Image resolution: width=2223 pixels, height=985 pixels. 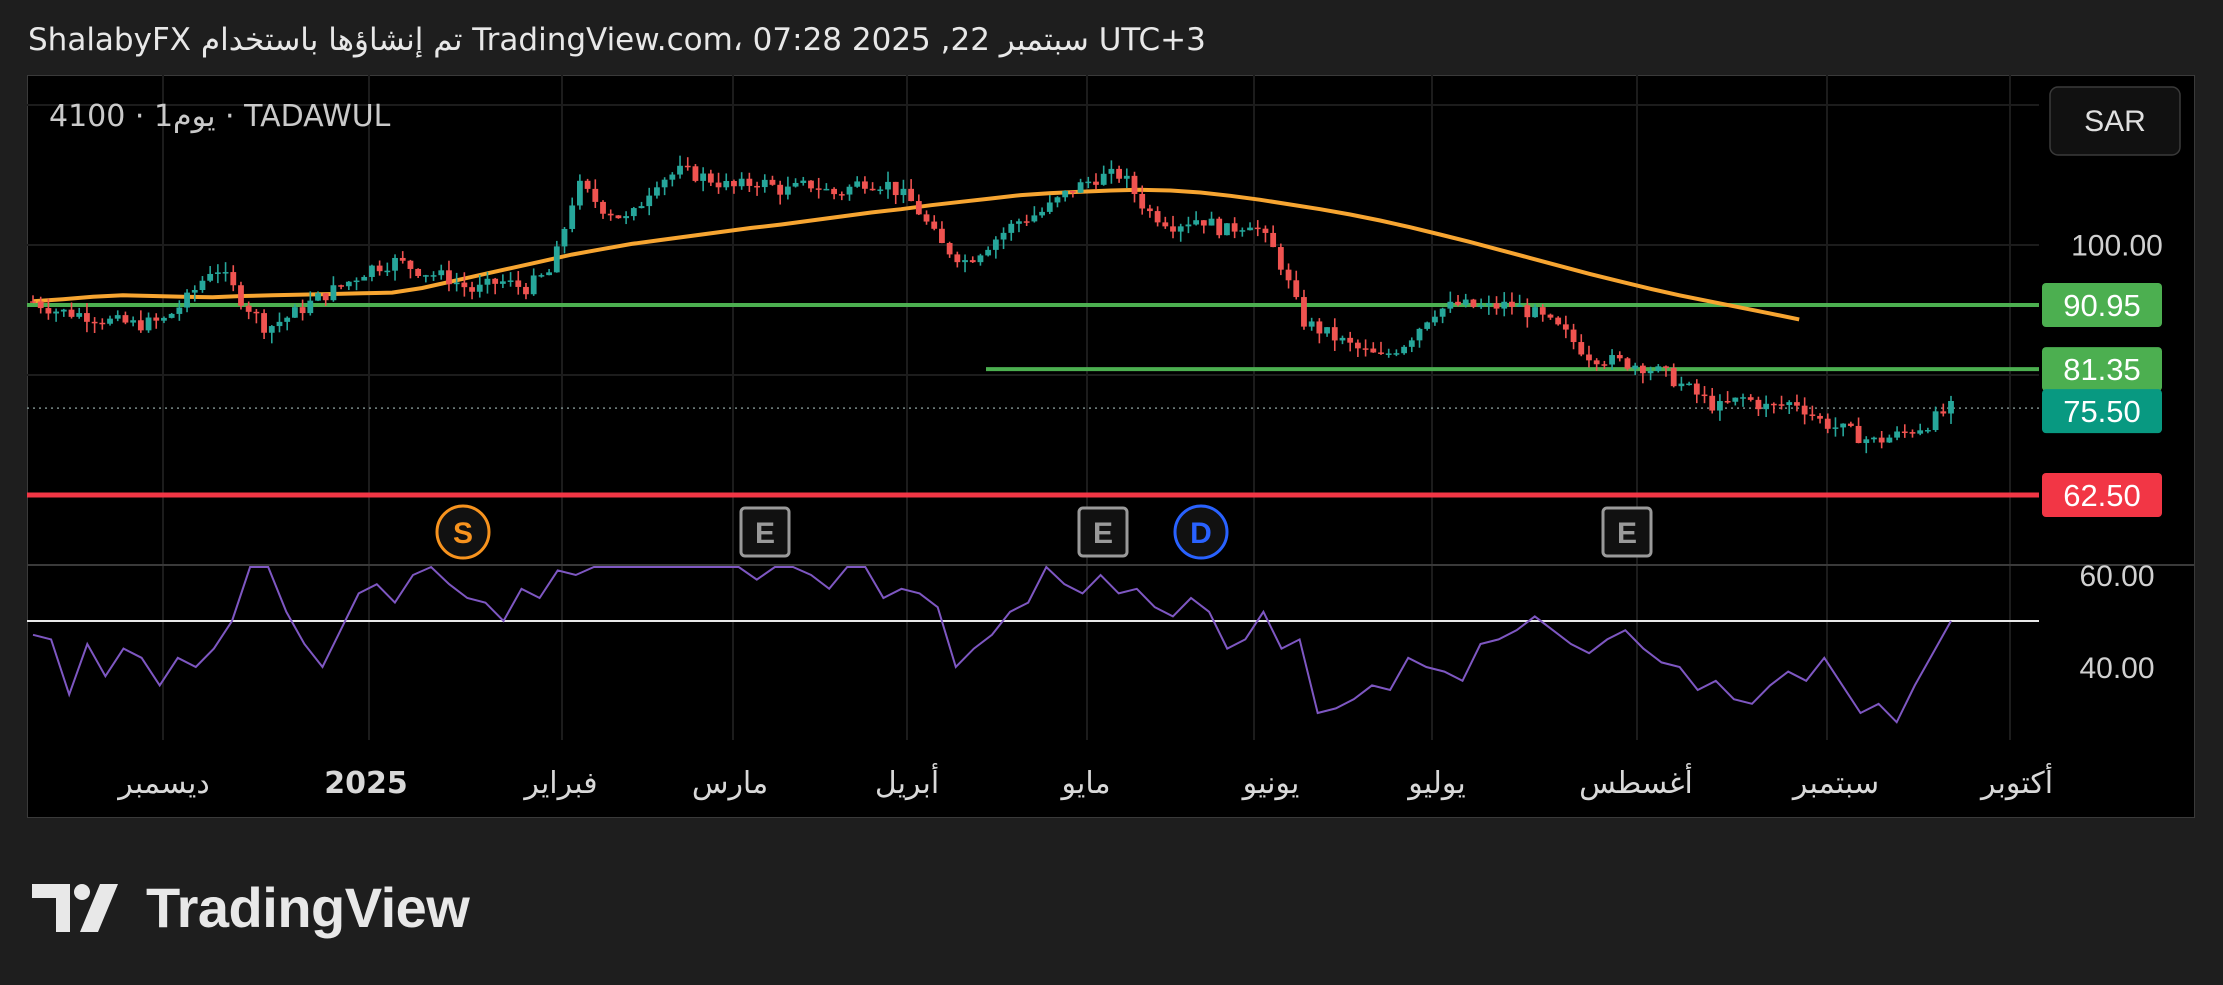 I want to click on event-marker-split: S, so click(x=463, y=532).